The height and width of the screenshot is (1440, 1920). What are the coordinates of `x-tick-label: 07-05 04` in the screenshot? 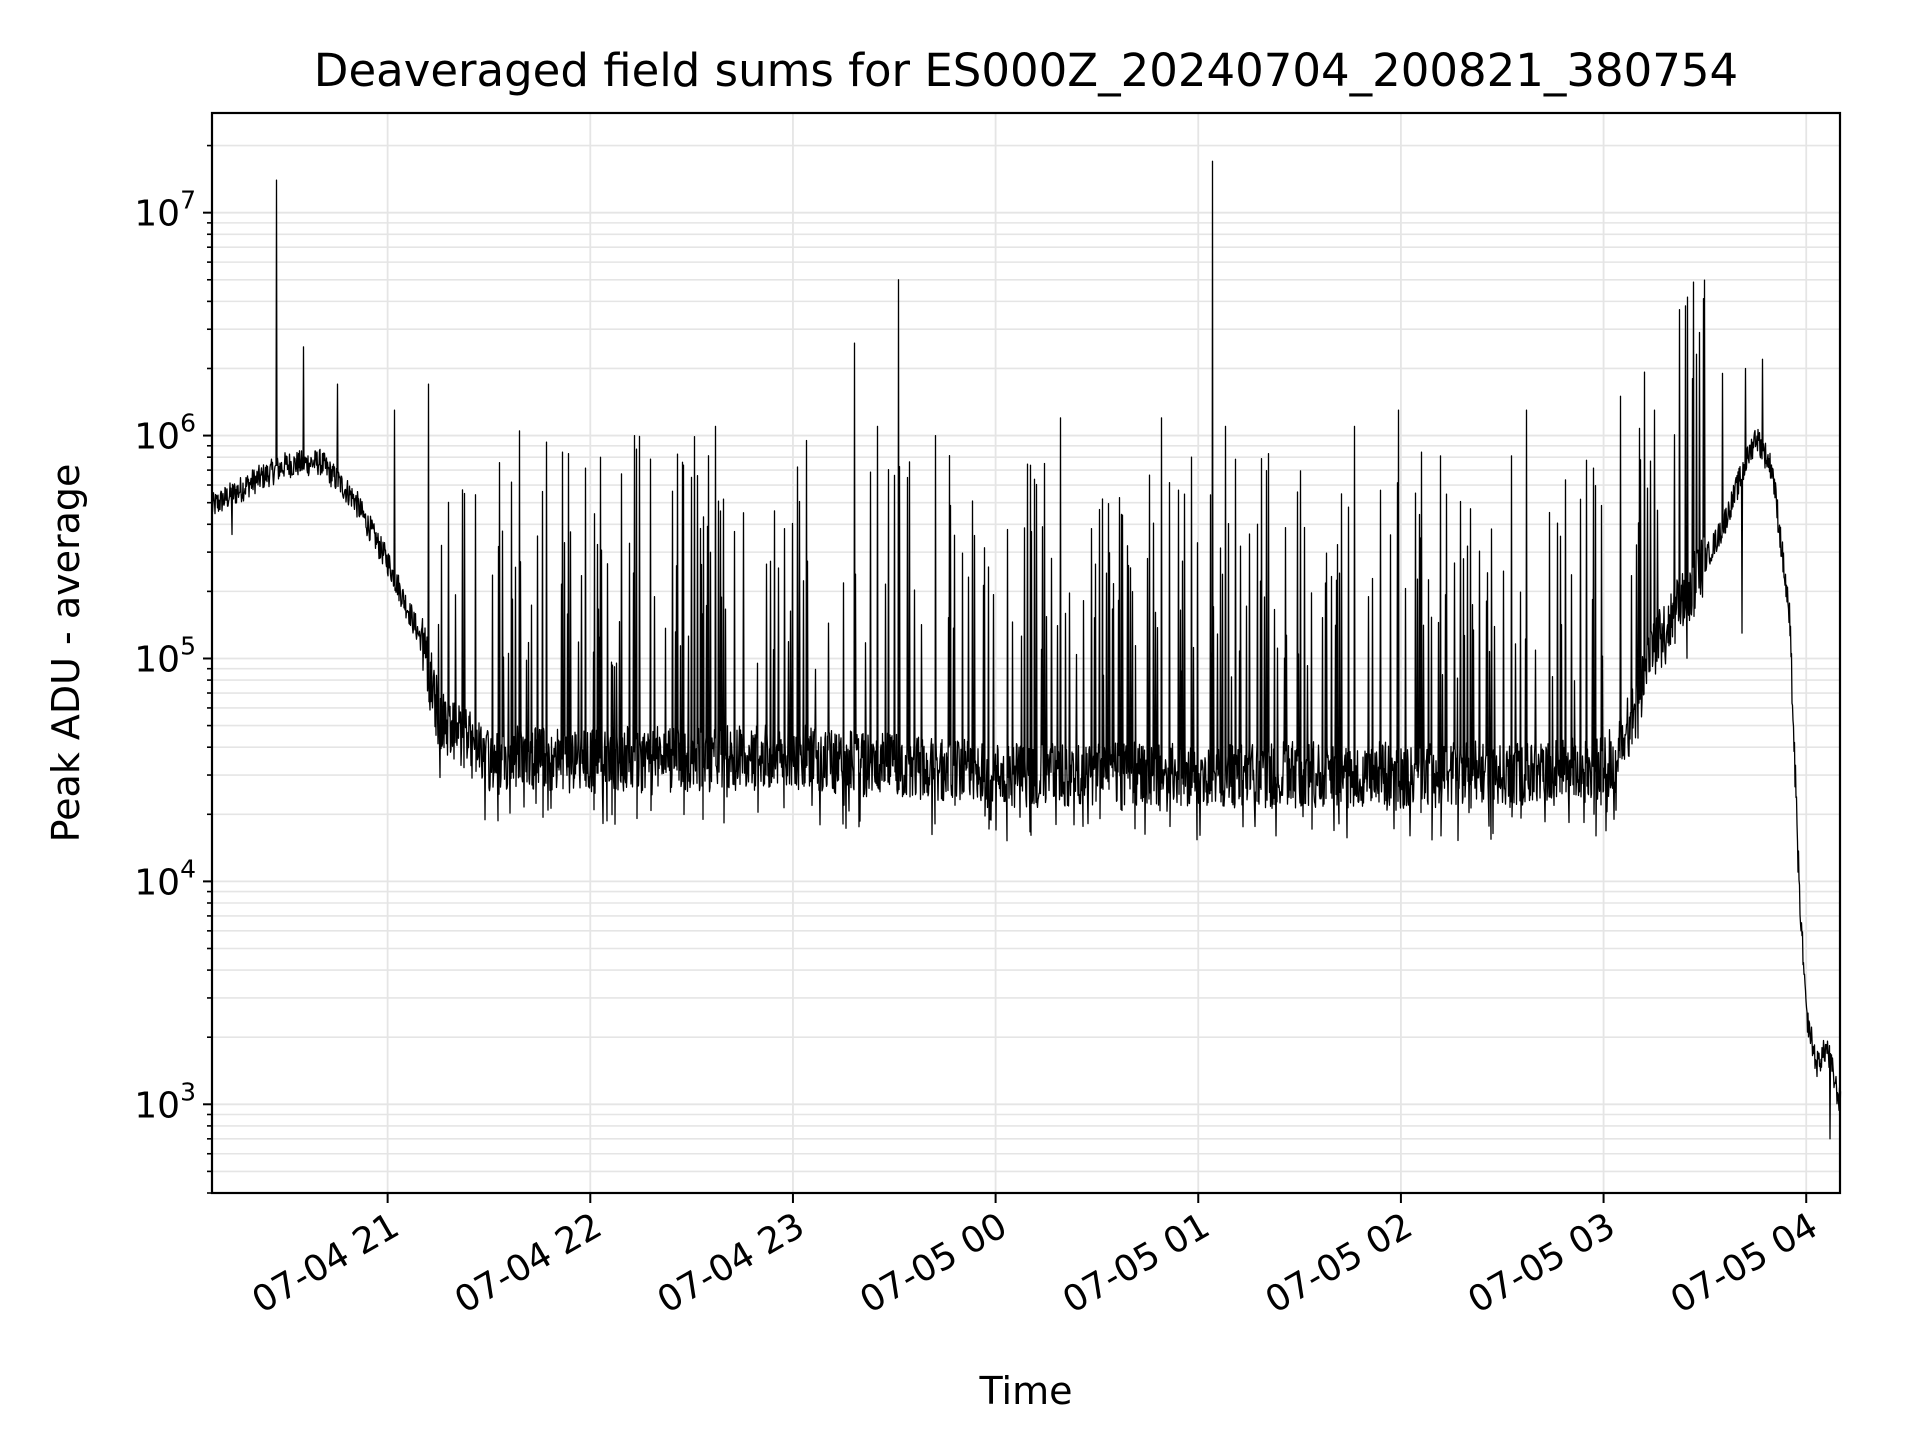 It's located at (1744, 1263).